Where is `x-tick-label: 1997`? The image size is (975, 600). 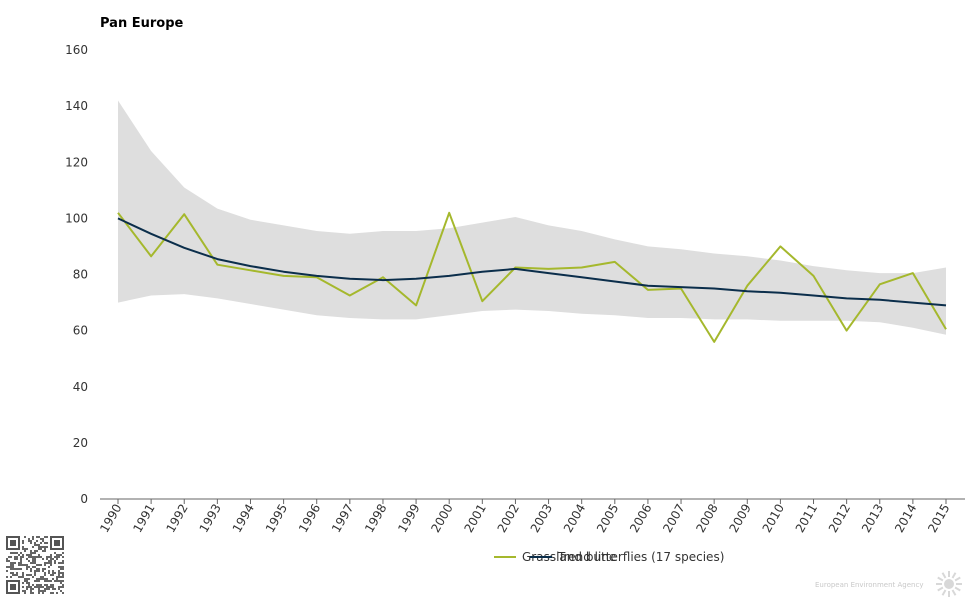 x-tick-label: 1997 is located at coordinates (342, 518).